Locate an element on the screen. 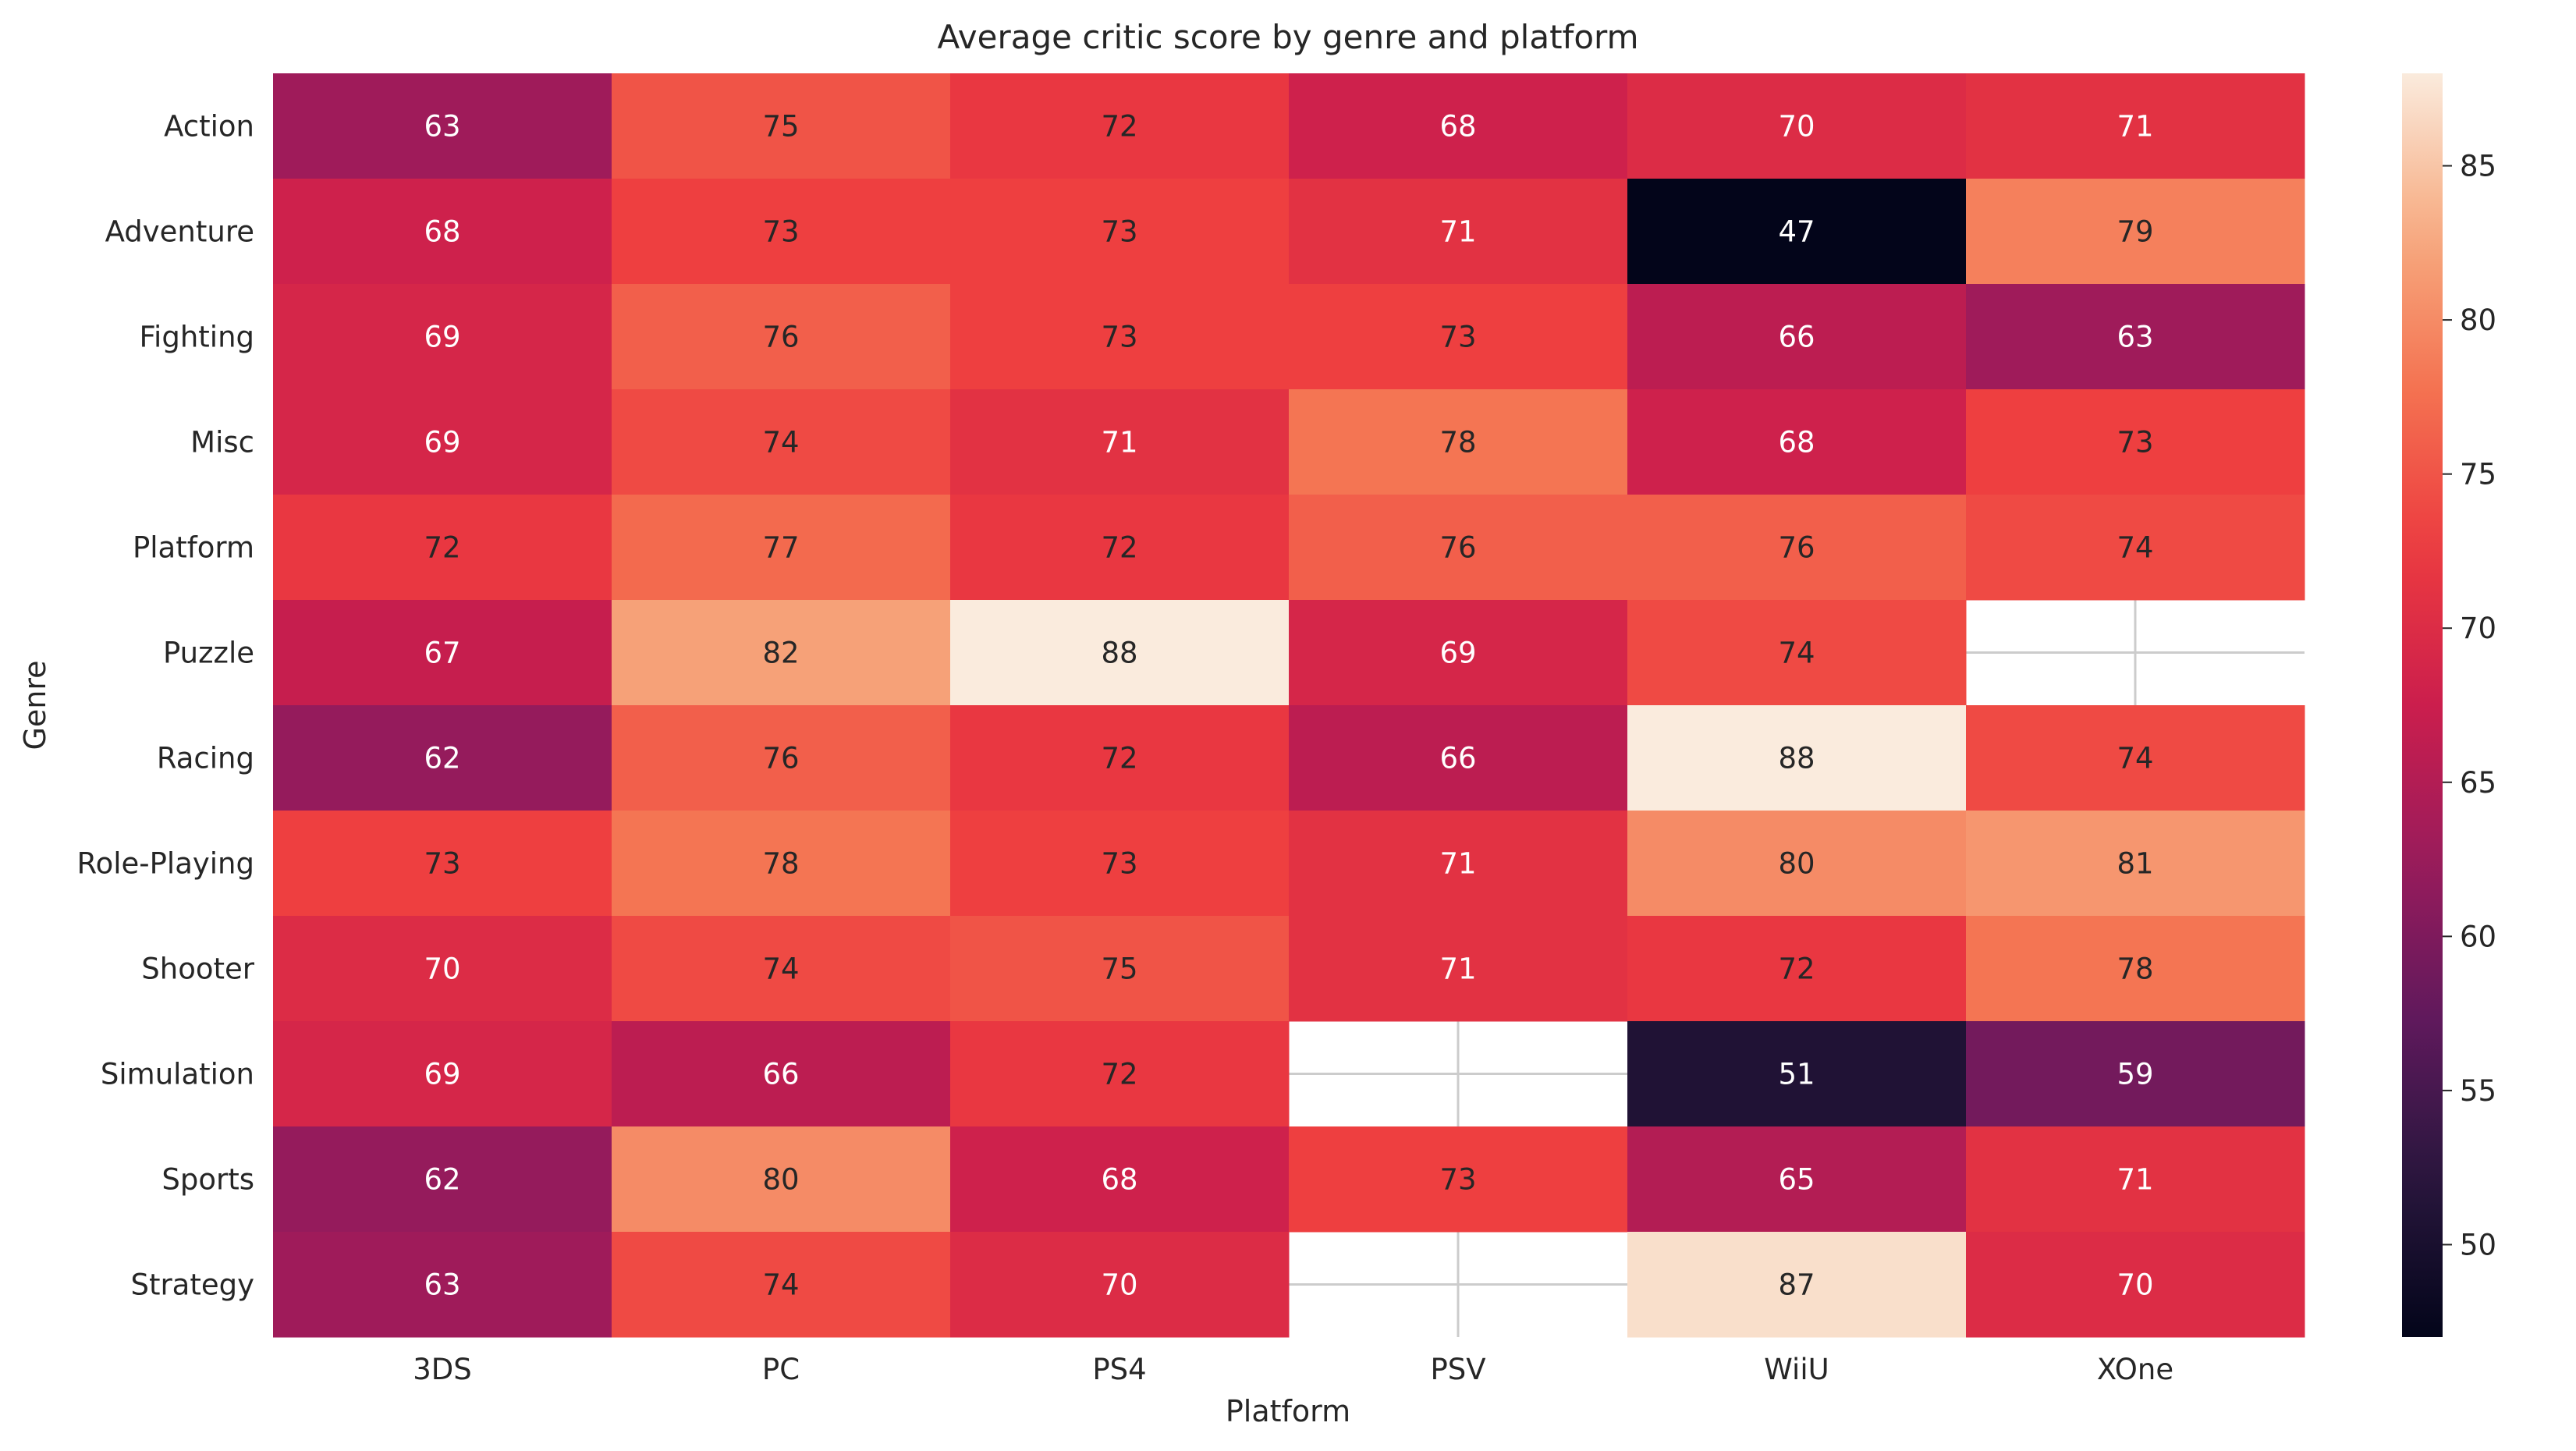 The image size is (2576, 1451). cell-value-label: 82 is located at coordinates (780, 653).